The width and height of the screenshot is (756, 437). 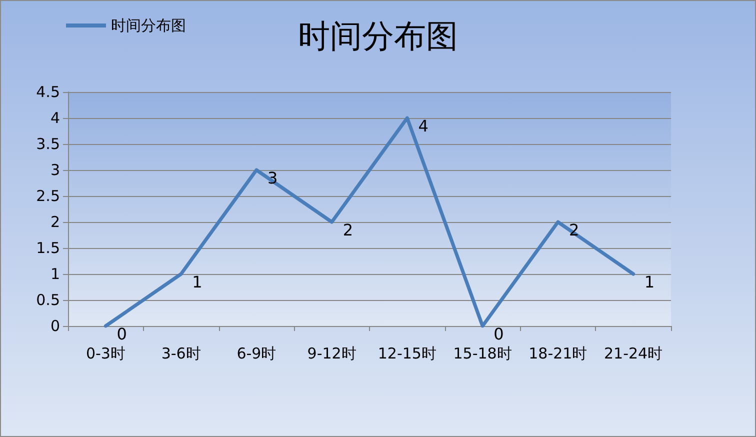 What do you see at coordinates (55, 222) in the screenshot?
I see `y-tick-label: 2` at bounding box center [55, 222].